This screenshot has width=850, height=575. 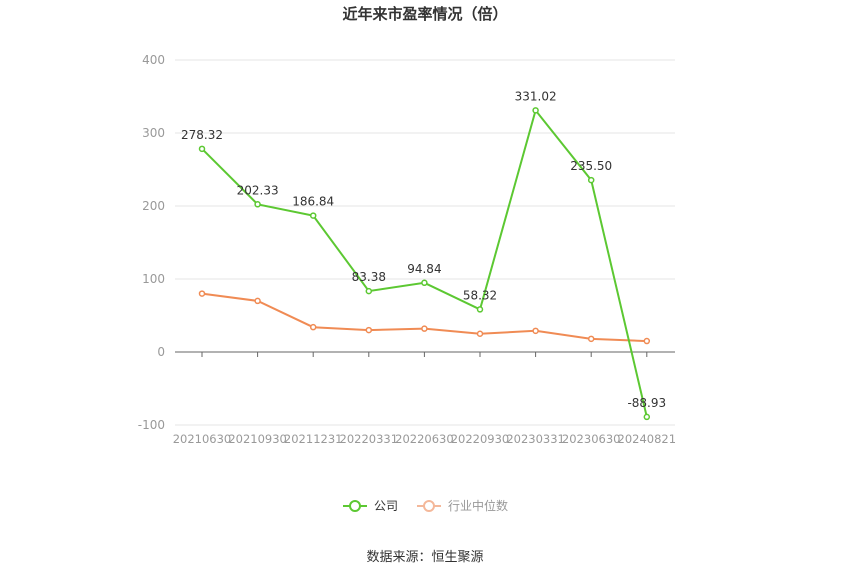 What do you see at coordinates (202, 439) in the screenshot?
I see `x-tick-label: 20210630` at bounding box center [202, 439].